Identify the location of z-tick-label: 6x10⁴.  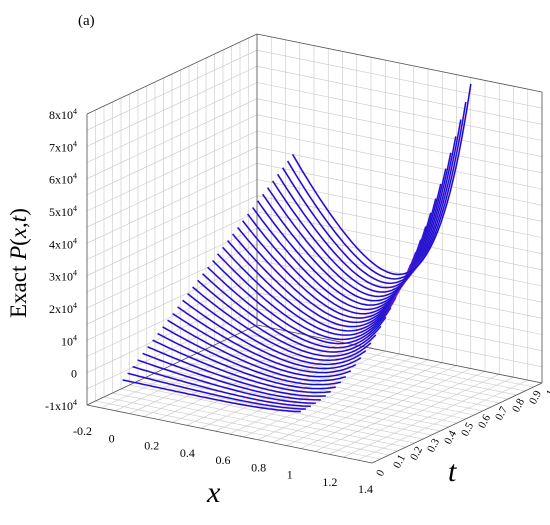
(63, 179).